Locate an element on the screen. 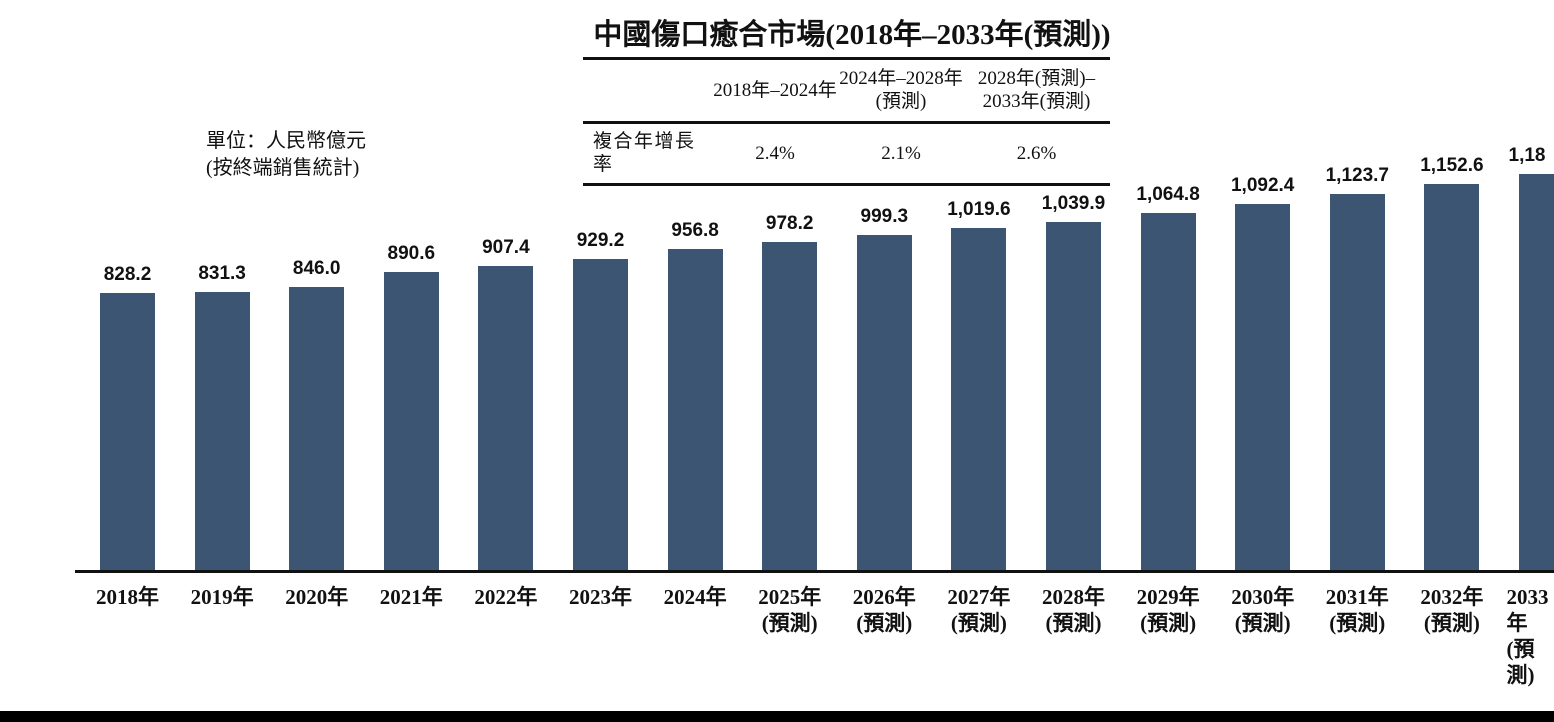  bar-value-label: 1,18 is located at coordinates (1527, 155).